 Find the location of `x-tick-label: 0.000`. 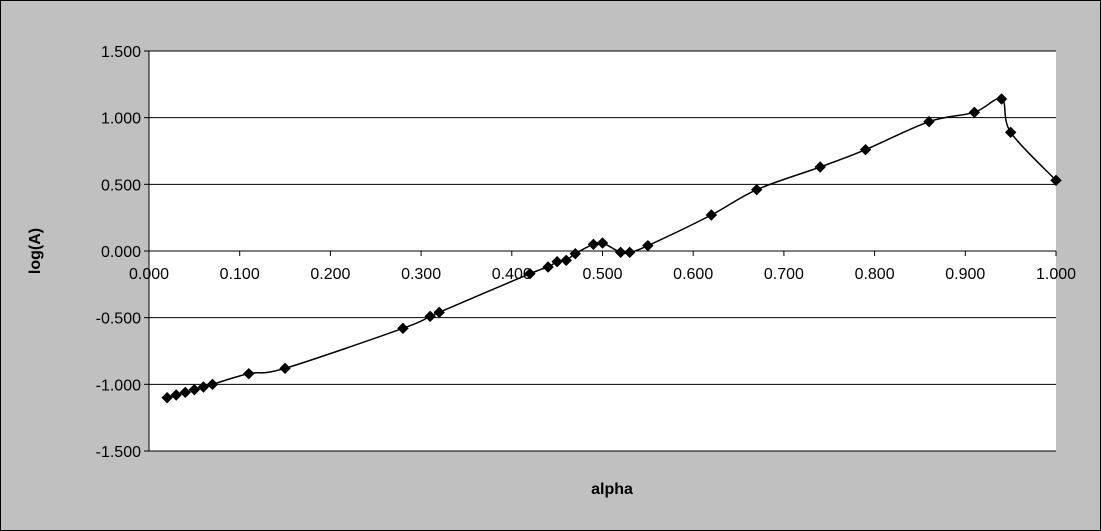

x-tick-label: 0.000 is located at coordinates (149, 274).